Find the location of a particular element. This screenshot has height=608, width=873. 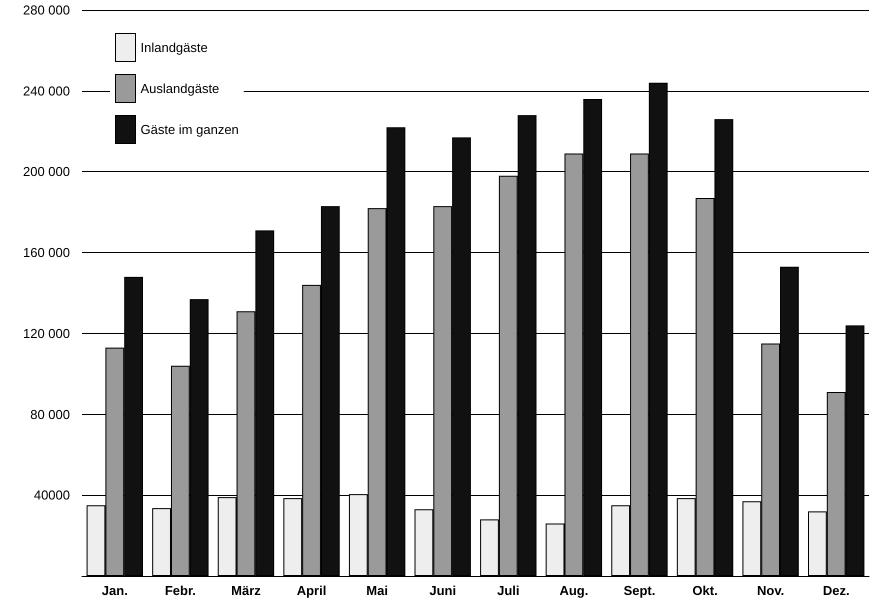

y-tick-label: 40000 is located at coordinates (52, 495).